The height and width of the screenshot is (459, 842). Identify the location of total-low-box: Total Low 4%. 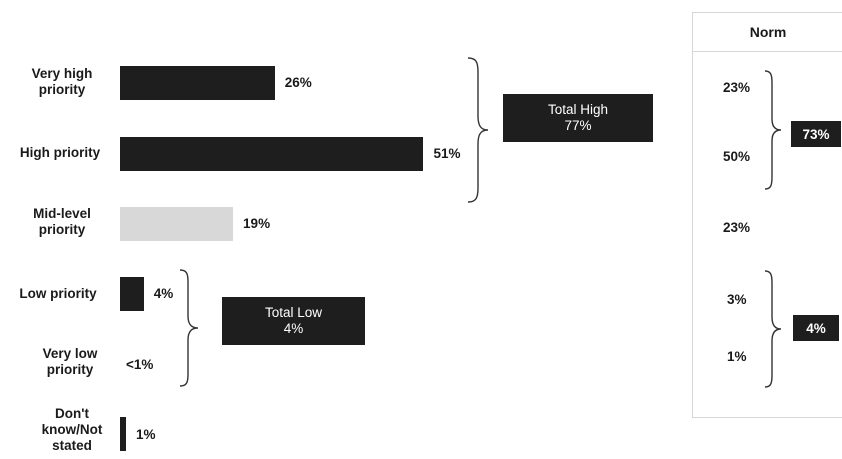
(293, 321).